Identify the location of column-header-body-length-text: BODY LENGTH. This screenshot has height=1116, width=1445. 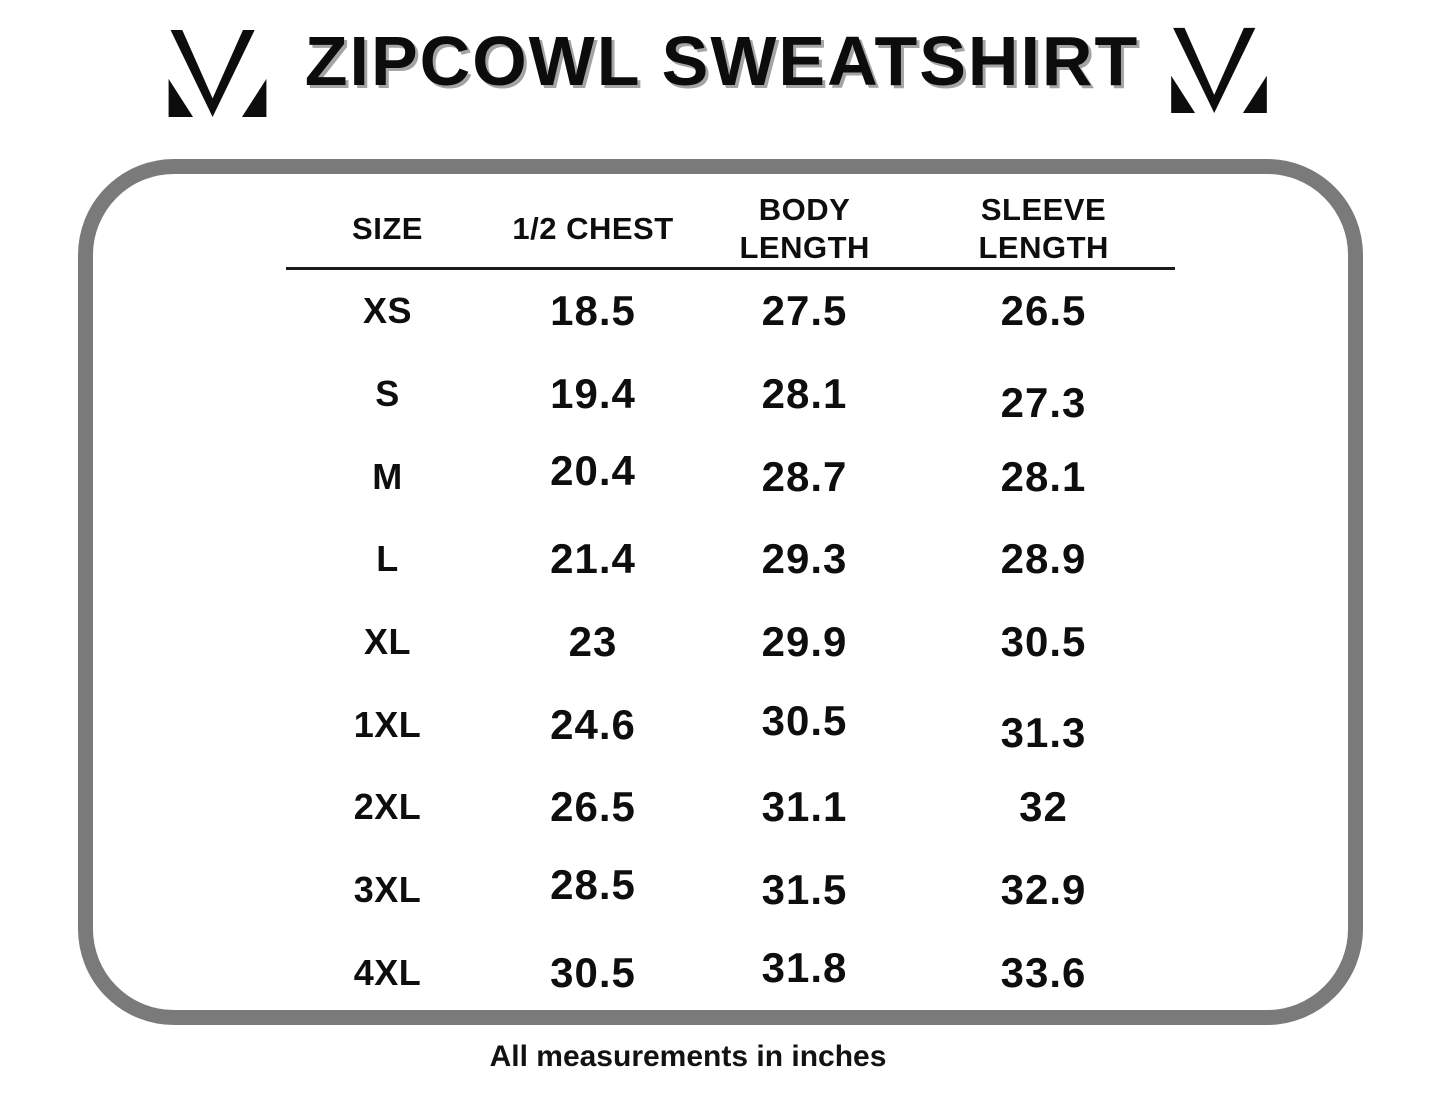
(804, 228).